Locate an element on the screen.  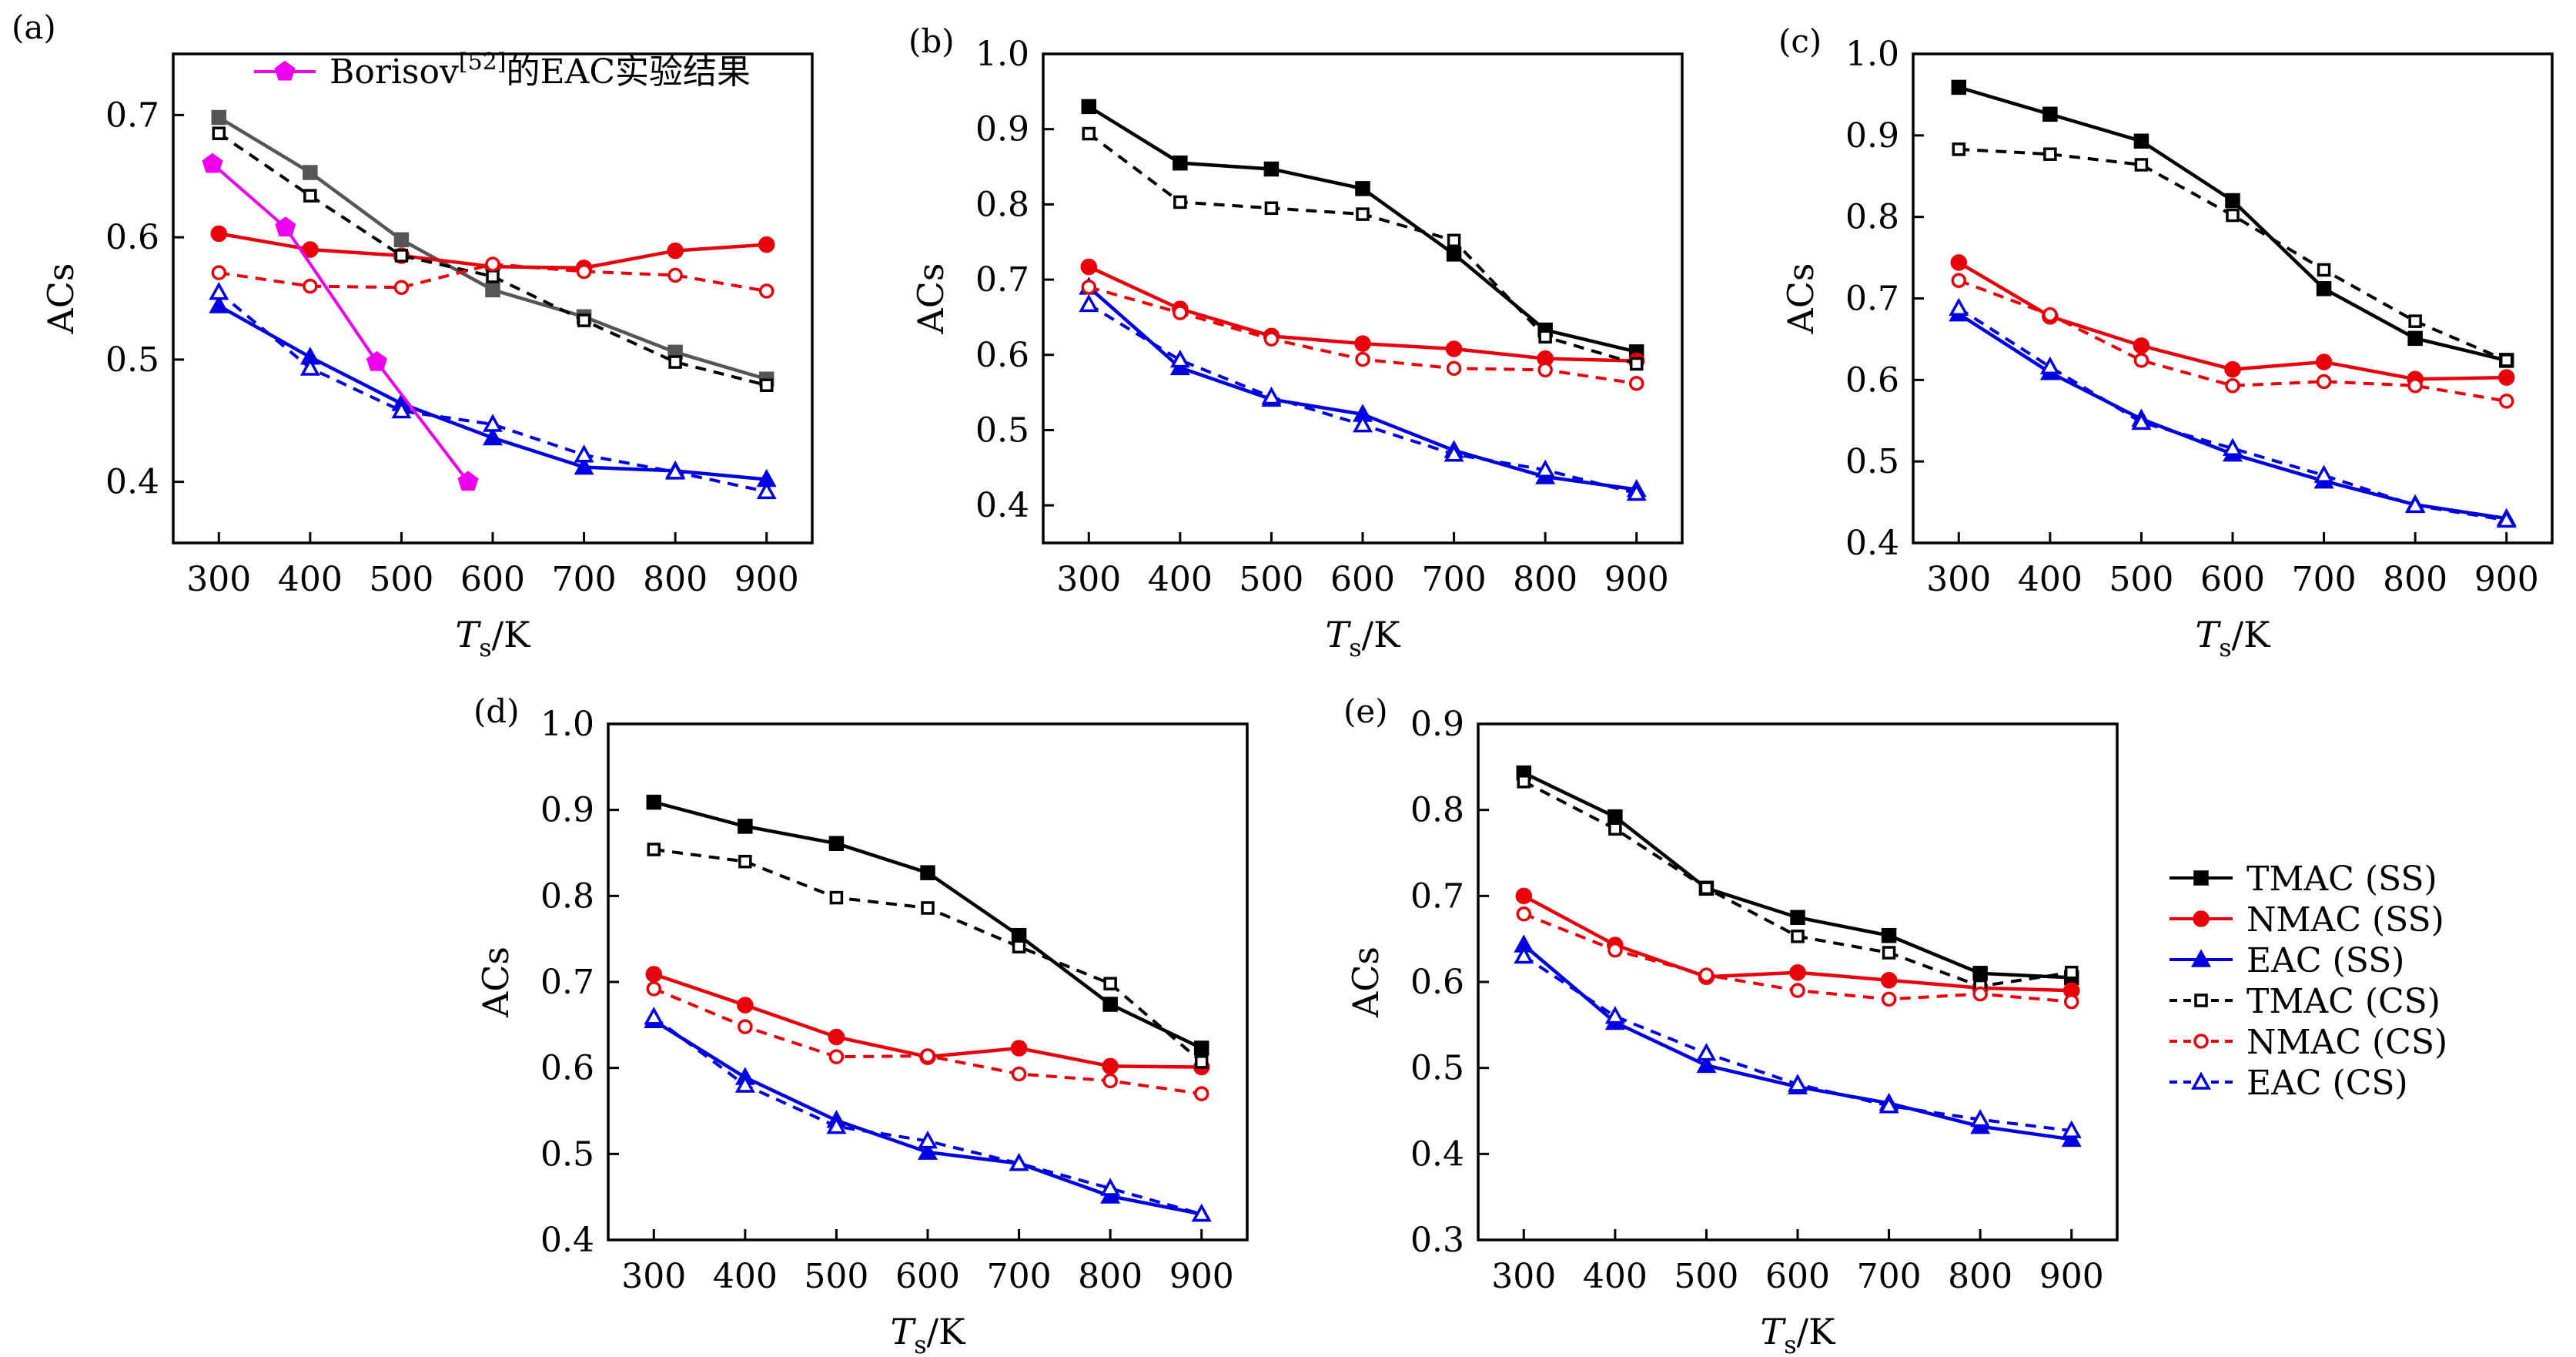
x-tick-label: 500 is located at coordinates (836, 1276).